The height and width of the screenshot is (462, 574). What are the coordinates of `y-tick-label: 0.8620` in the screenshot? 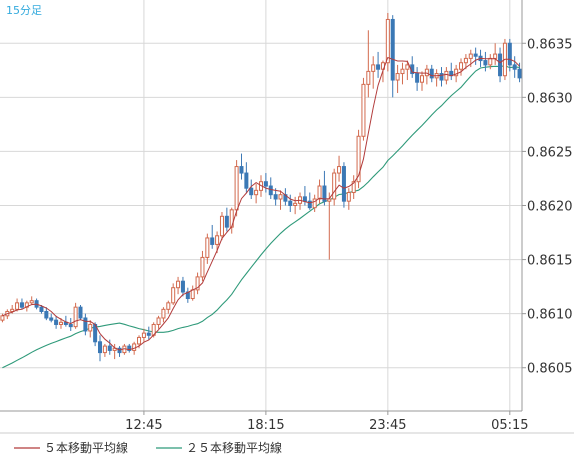 It's located at (550, 207).